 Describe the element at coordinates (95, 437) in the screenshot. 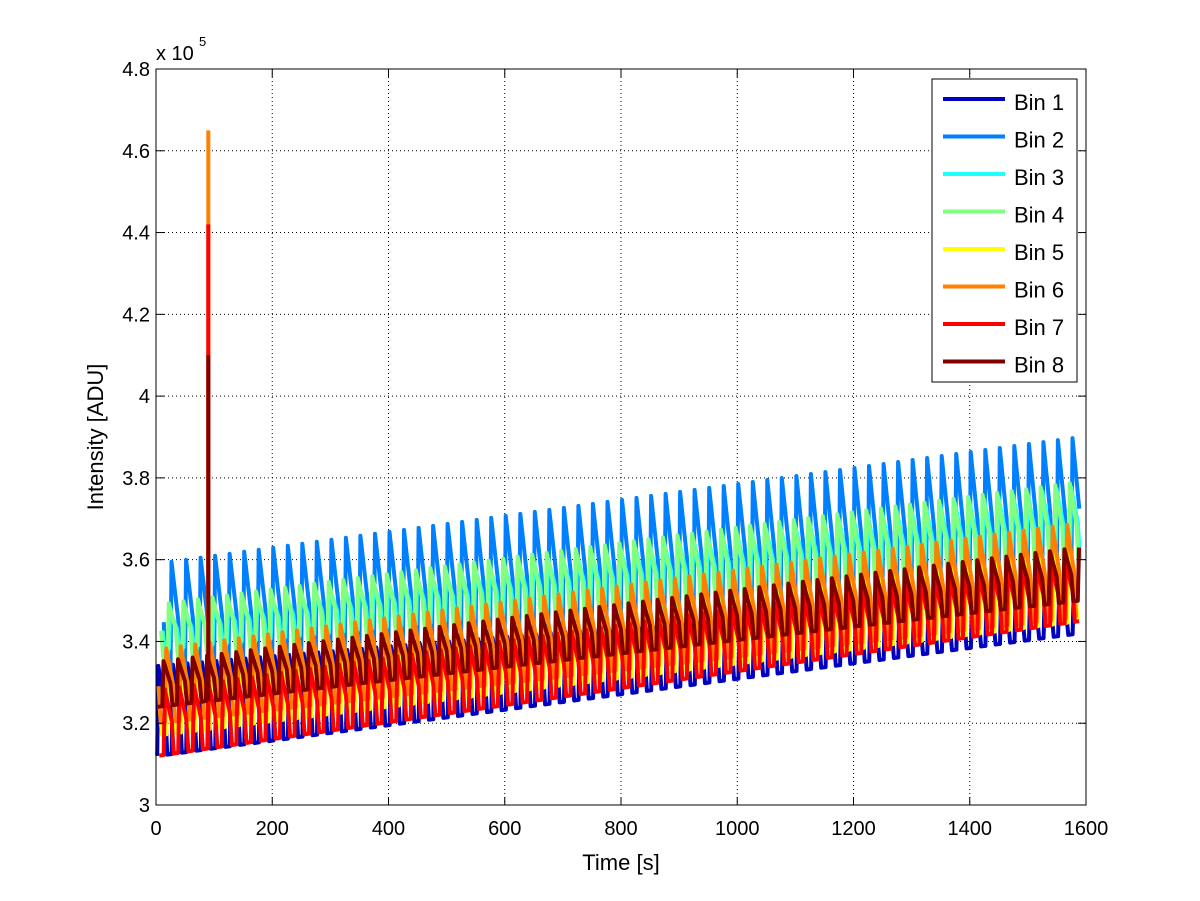

I see `y-axis-label: Intensity [ADU]` at that location.